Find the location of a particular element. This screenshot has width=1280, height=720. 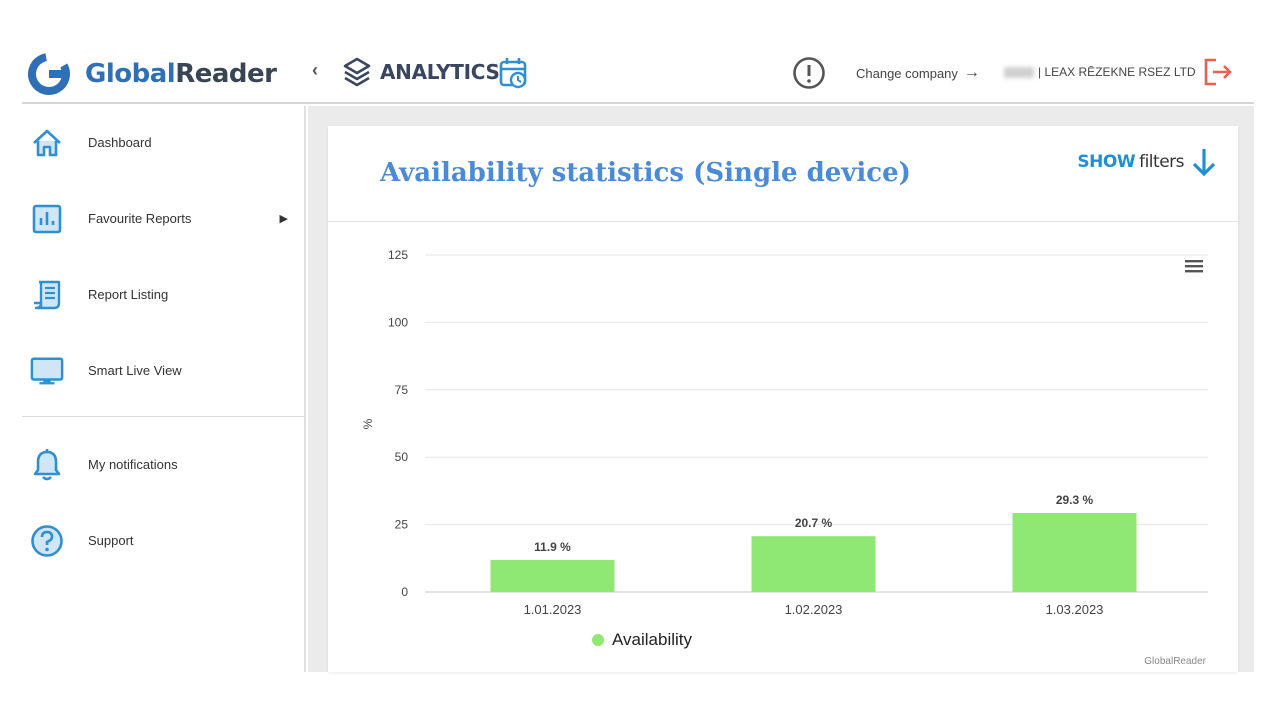

caret-right-icon: ▶ is located at coordinates (283, 218).